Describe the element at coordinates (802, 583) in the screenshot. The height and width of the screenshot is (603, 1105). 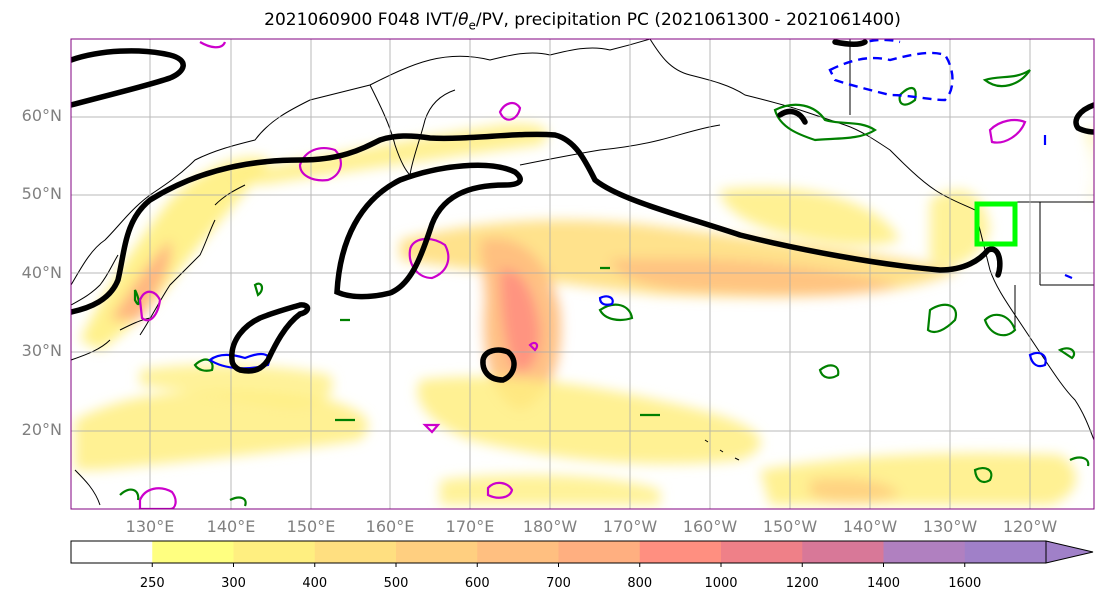
I see `colorbar-tick-label: 1200` at that location.